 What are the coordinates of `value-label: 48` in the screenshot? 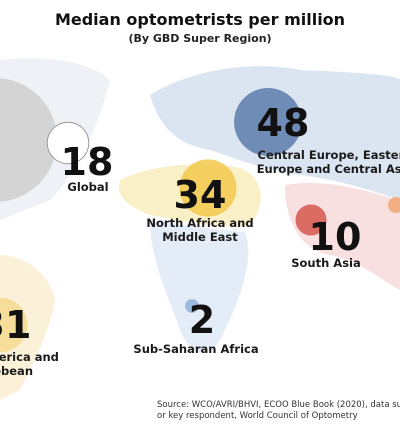 It's located at (283, 123).